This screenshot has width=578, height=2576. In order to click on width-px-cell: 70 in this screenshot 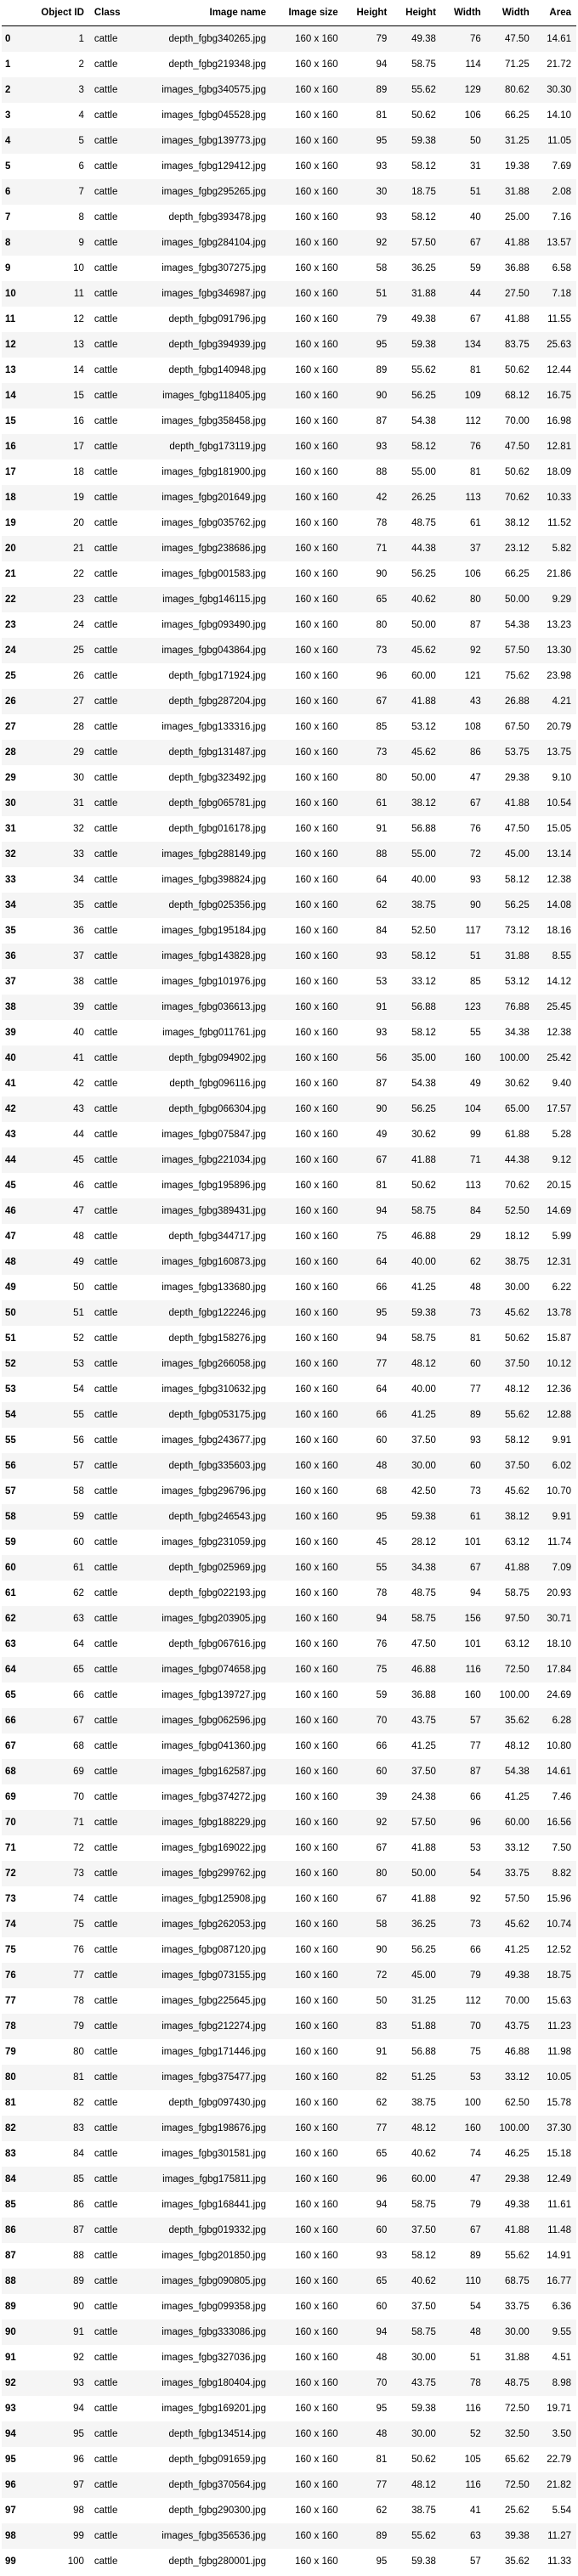, I will do `click(475, 2026)`.